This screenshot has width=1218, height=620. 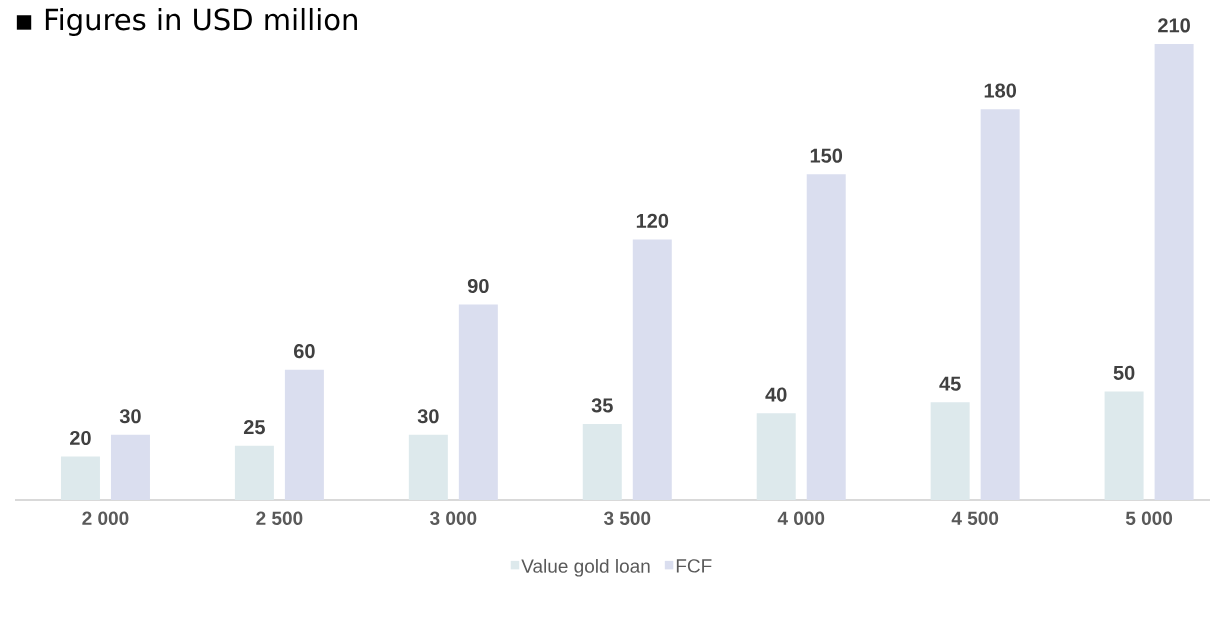 What do you see at coordinates (627, 518) in the screenshot?
I see `x-tick-label: 3 500` at bounding box center [627, 518].